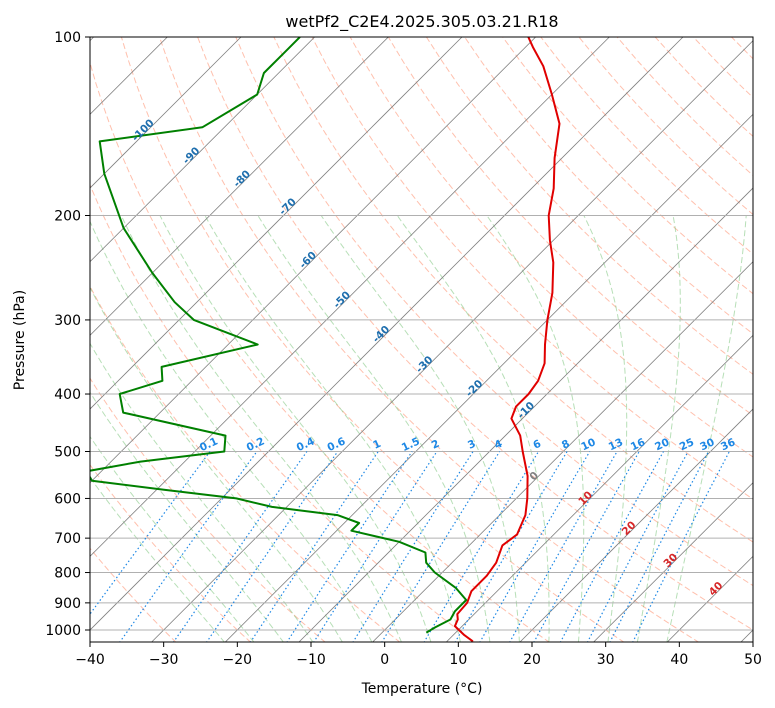 The width and height of the screenshot is (775, 708). I want to click on mixing-ratio-label: 30, so click(707, 444).